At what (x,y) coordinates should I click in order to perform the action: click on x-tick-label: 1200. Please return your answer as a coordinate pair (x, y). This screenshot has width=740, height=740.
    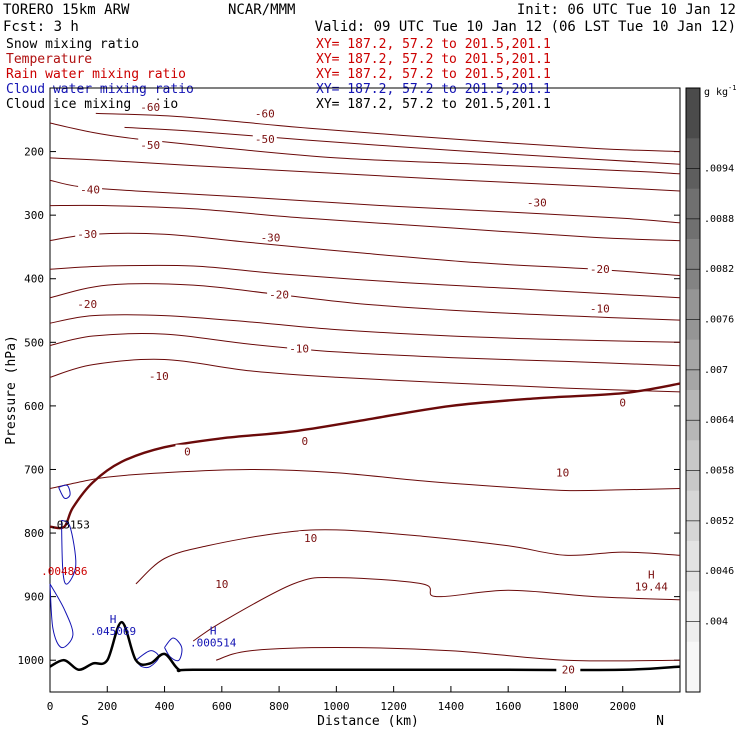
    Looking at the image, I should click on (393, 706).